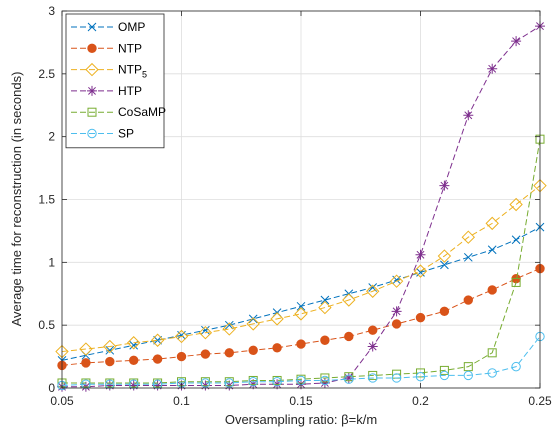 The height and width of the screenshot is (432, 555). Describe the element at coordinates (46, 325) in the screenshot. I see `y-tick-label: 0.5` at that location.